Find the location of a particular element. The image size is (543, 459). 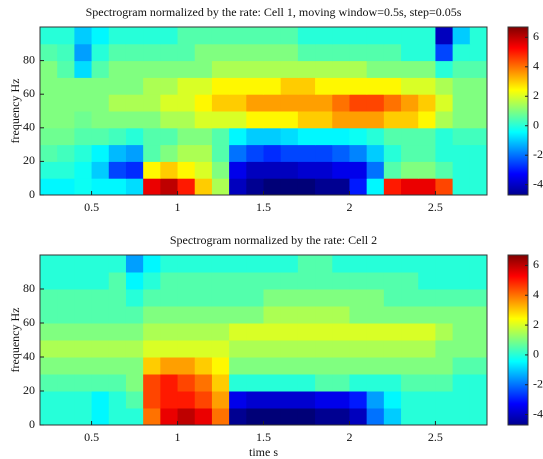

y-tick-label: 0 is located at coordinates (32, 194).